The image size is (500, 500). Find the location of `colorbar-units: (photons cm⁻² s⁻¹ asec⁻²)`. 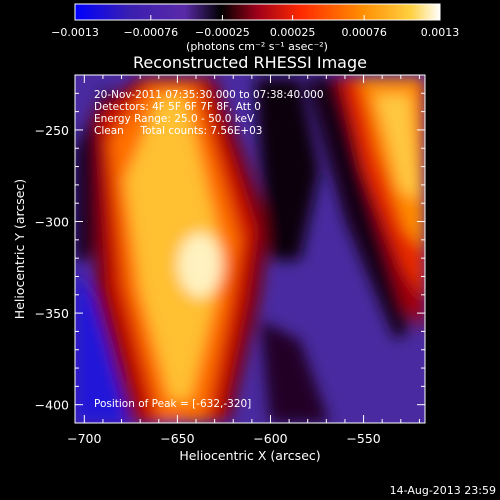

colorbar-units: (photons cm⁻² s⁻¹ asec⁻²) is located at coordinates (257, 46).